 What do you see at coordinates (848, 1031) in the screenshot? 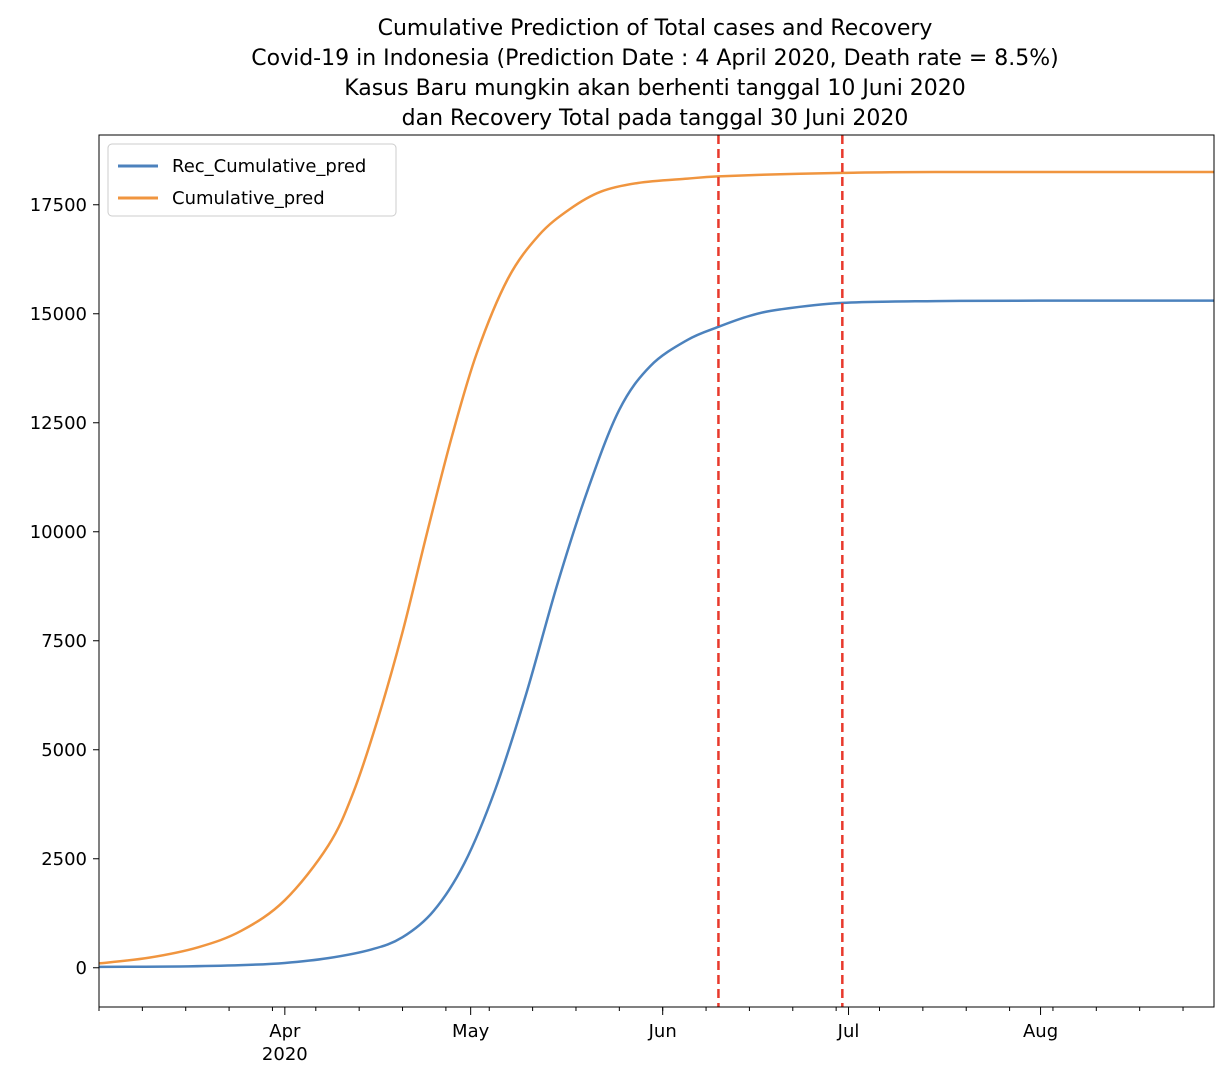
I see `x-tick-label: Jul` at bounding box center [848, 1031].